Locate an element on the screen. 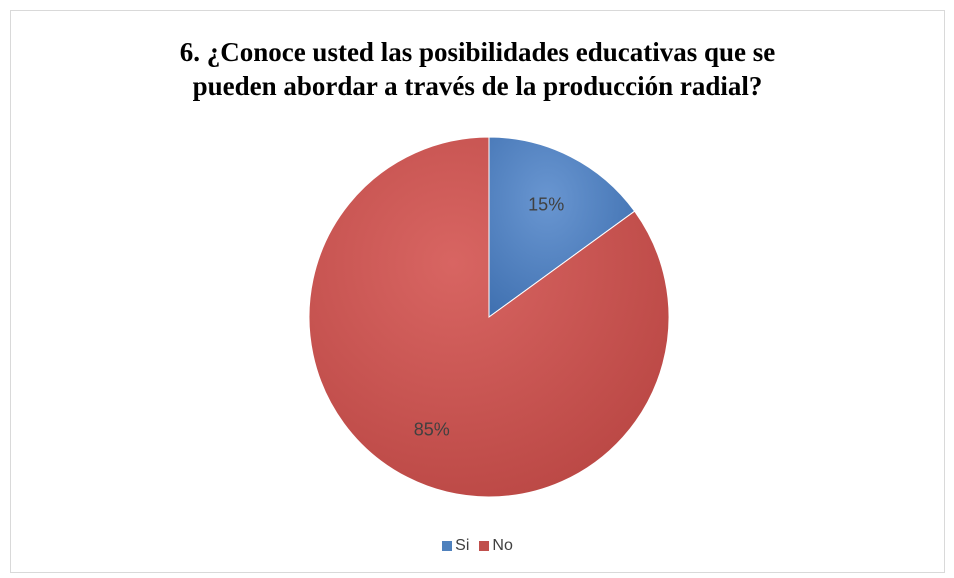  data-label-no: 85% is located at coordinates (432, 429).